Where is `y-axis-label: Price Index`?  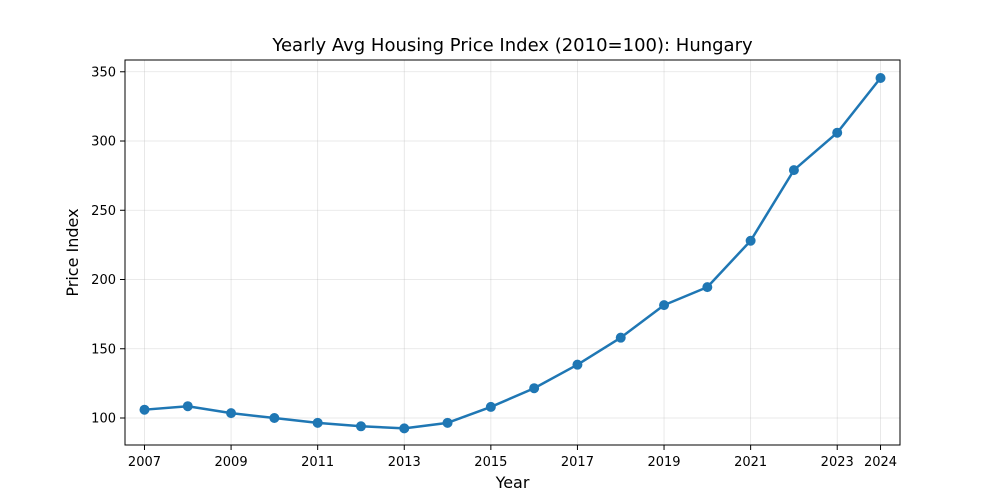 y-axis-label: Price Index is located at coordinates (72, 252).